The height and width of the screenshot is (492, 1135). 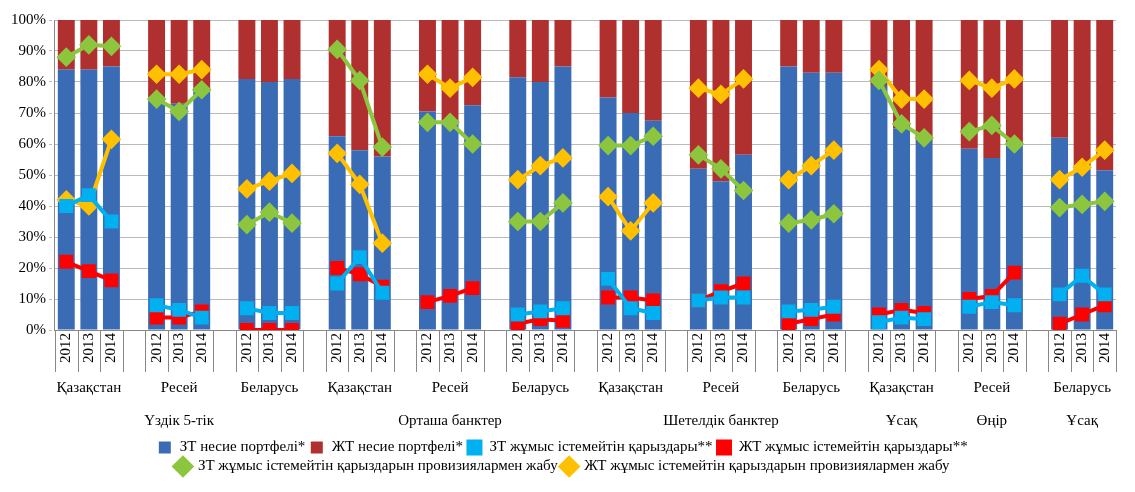 I want to click on text: Өңір, so click(x=992, y=419).